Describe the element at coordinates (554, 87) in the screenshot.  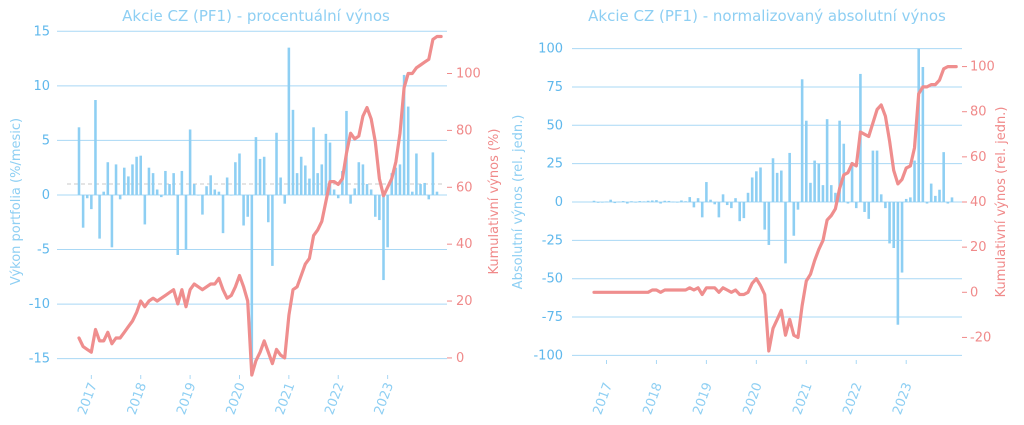
I see `y-left-tick-label: 75` at that location.